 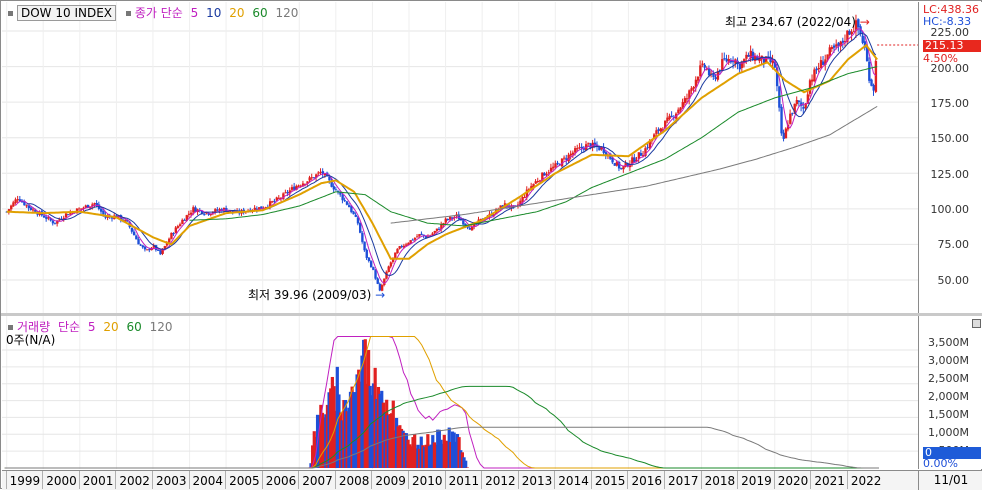 I want to click on year-label: 2019, so click(x=756, y=481).